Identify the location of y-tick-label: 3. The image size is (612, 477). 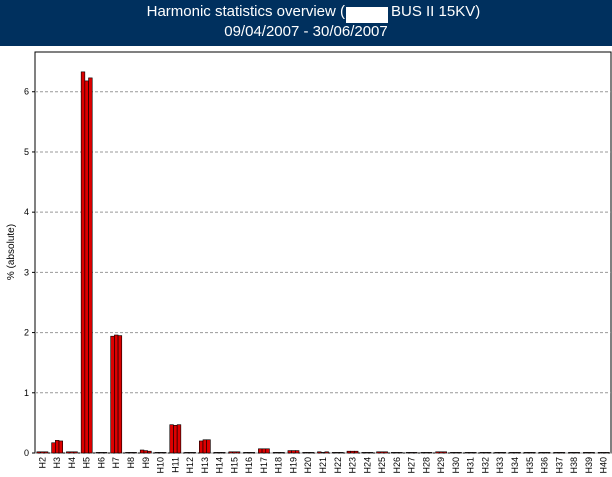
(26, 272).